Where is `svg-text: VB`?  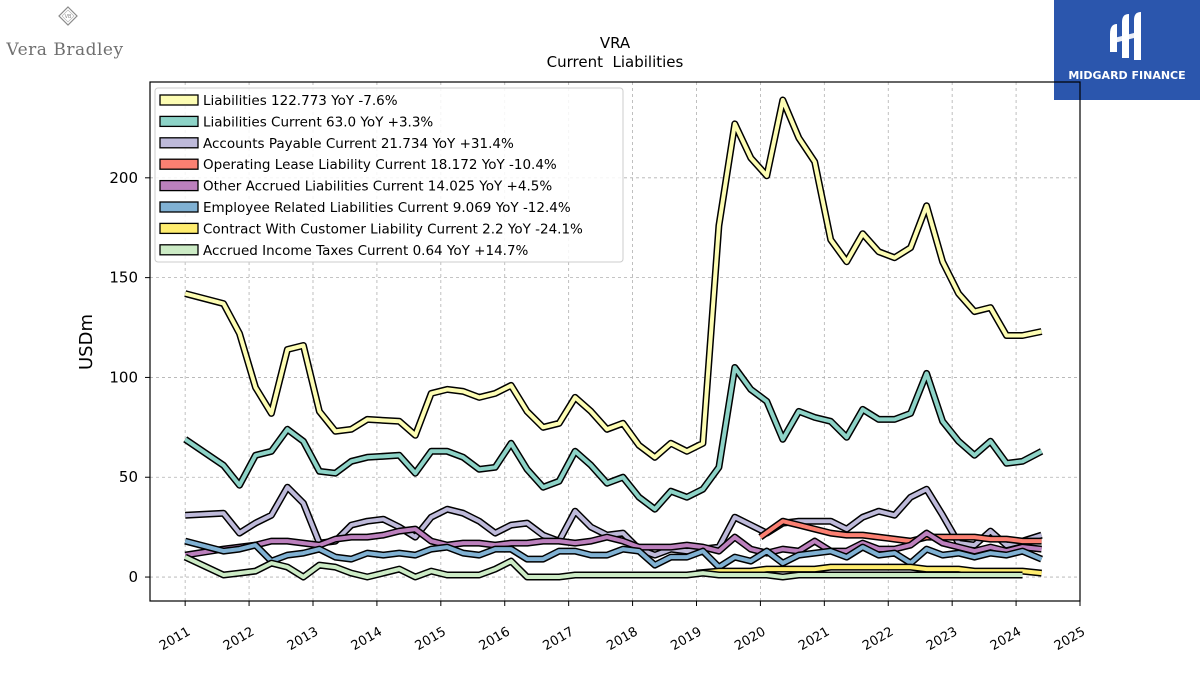
svg-text: VB is located at coordinates (68, 17).